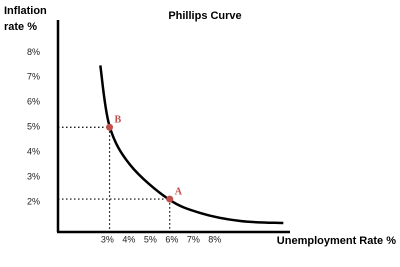 This screenshot has width=400, height=267. I want to click on y-axis-label: Inflation, so click(25, 11).